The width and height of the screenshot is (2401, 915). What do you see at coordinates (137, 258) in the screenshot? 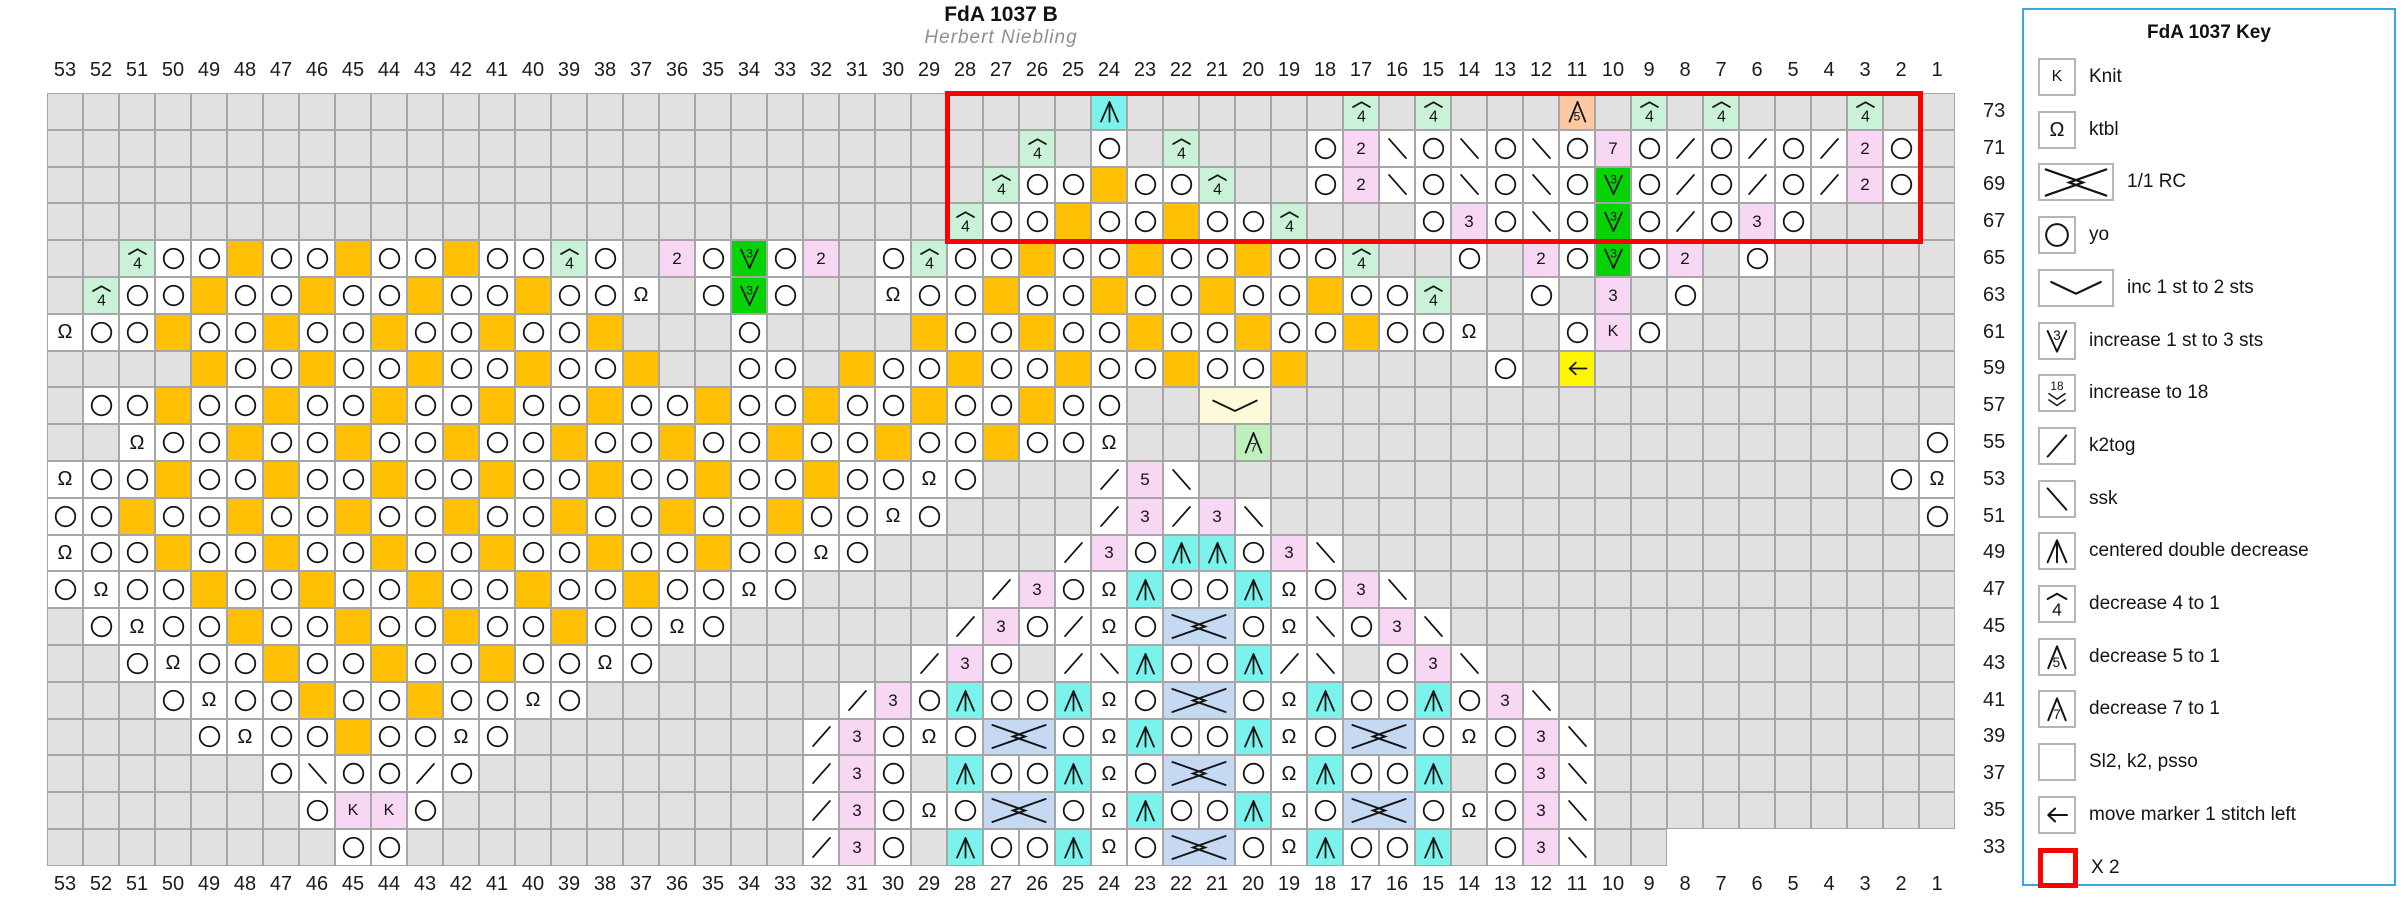
I see `chart-cell-decrease-4-to-1: 4` at bounding box center [137, 258].